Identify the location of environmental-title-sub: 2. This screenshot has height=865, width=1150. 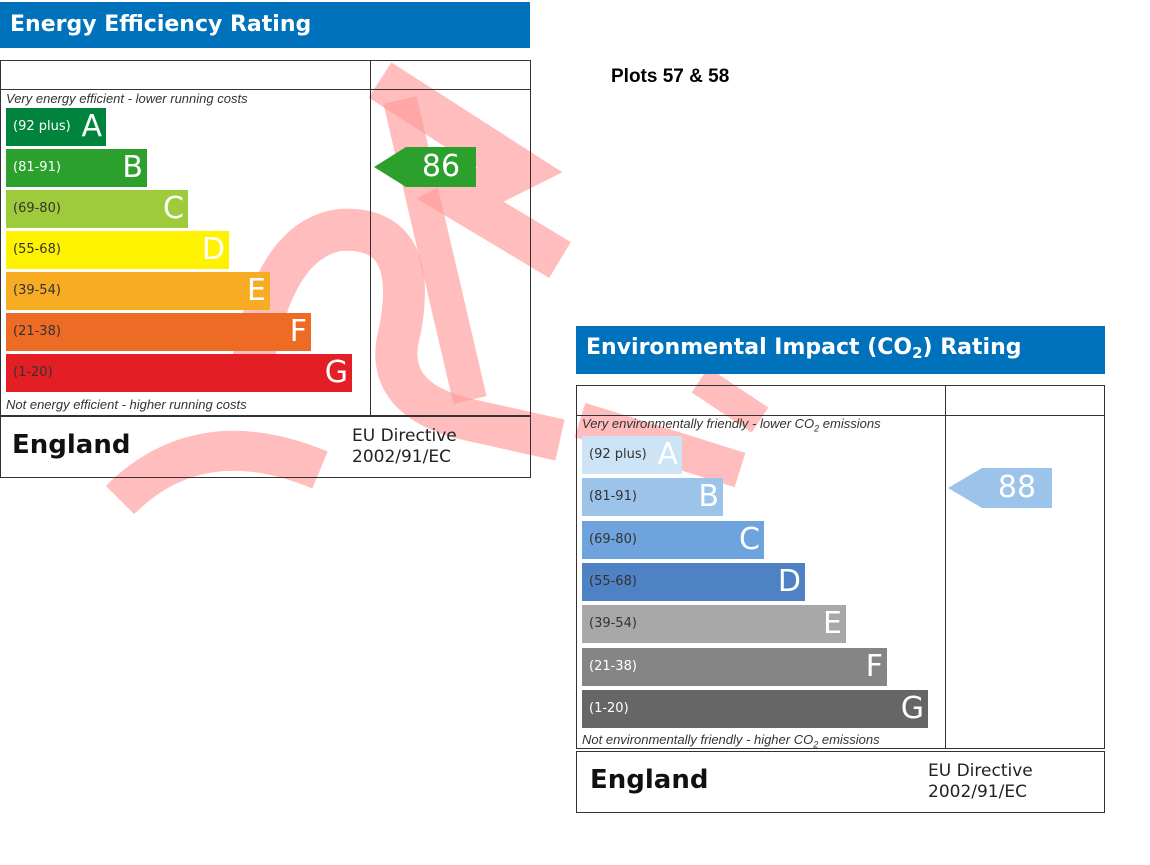
(917, 353).